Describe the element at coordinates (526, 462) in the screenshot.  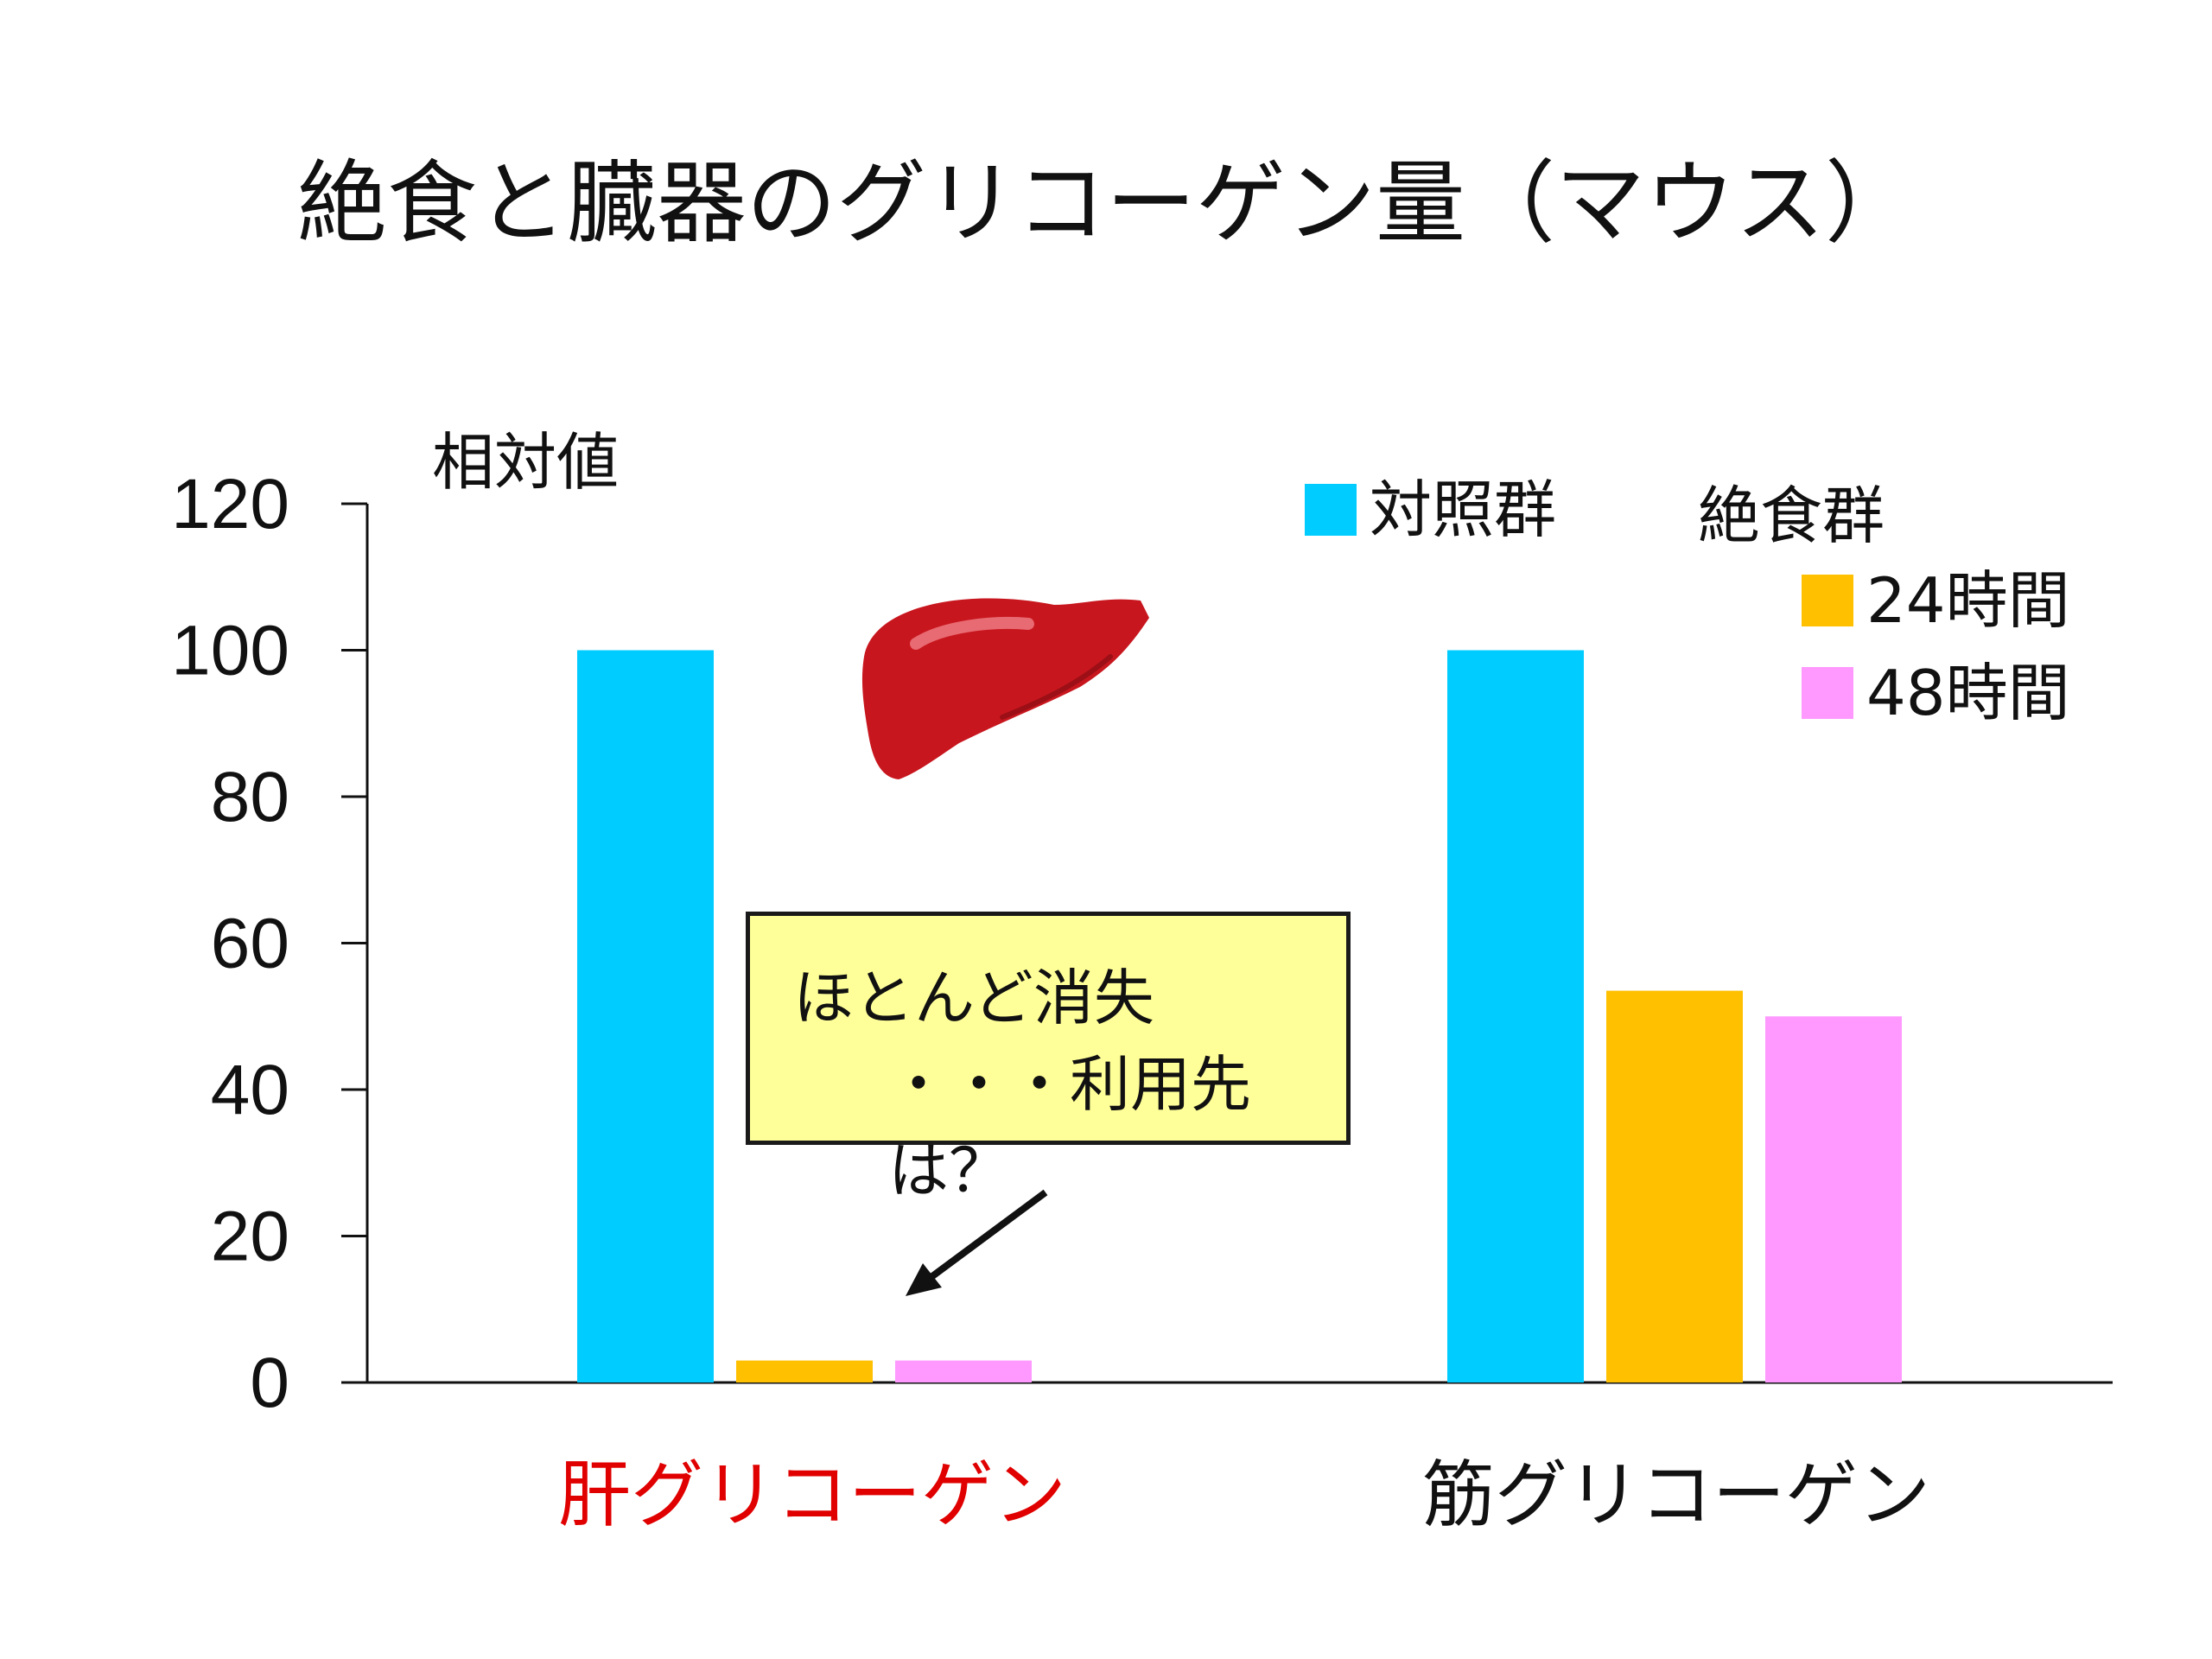
I see `y-axis-label: 相対値` at that location.